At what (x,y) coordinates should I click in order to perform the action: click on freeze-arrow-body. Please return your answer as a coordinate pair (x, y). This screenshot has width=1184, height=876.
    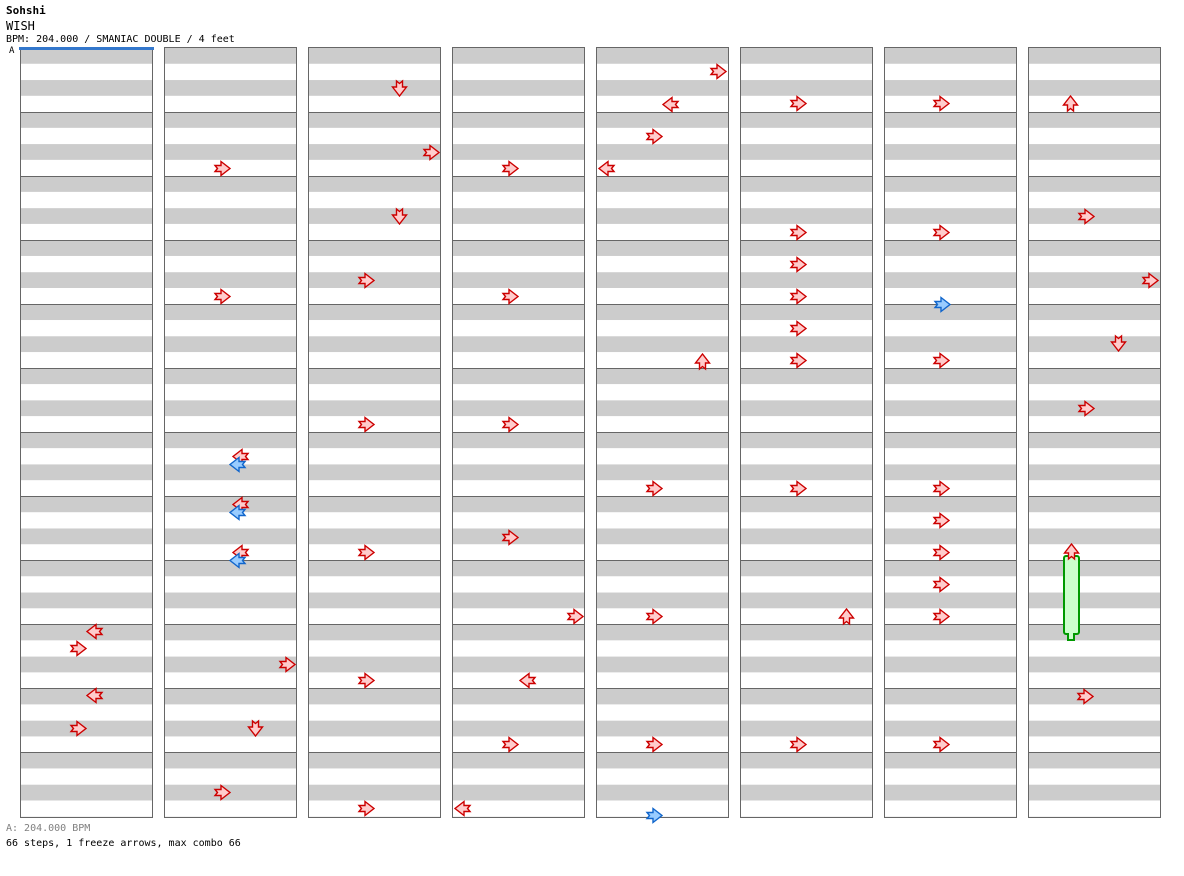
    Looking at the image, I should click on (1071, 595).